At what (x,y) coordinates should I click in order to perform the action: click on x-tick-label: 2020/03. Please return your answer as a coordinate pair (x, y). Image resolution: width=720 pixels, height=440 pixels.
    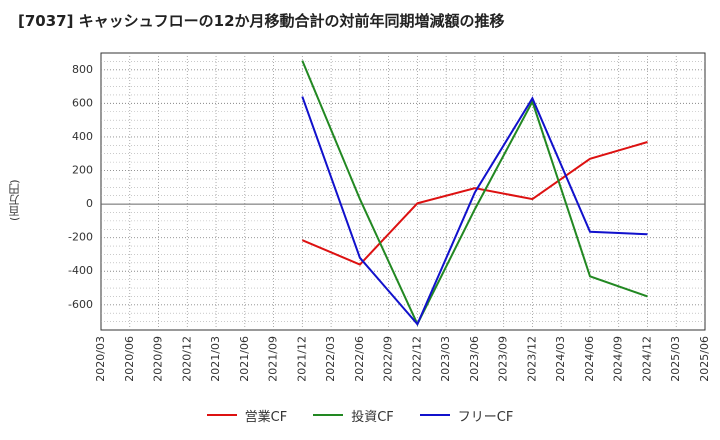
    Looking at the image, I should click on (100, 359).